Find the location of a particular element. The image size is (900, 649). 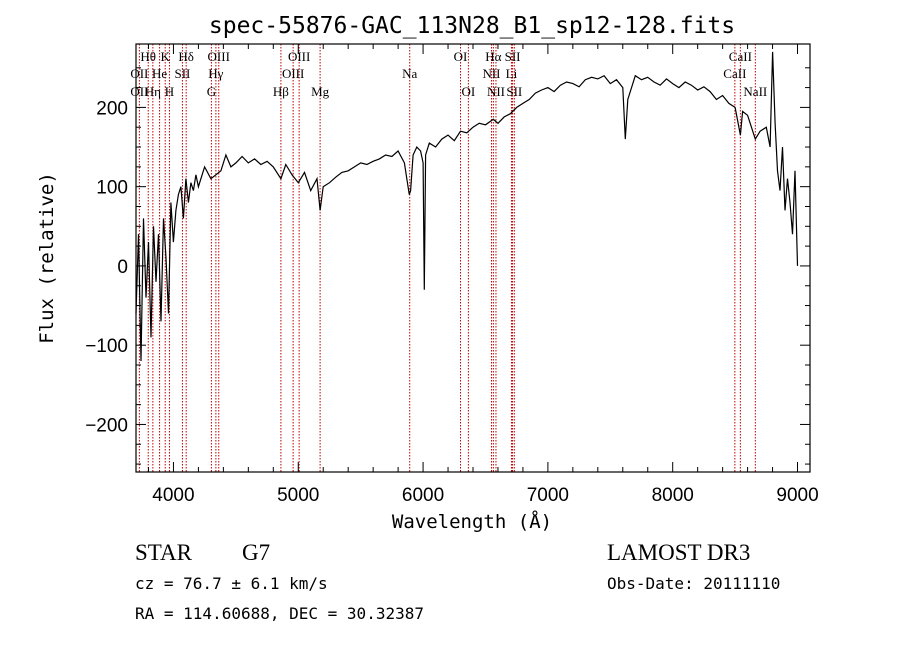

x-tick-label: 9000 is located at coordinates (797, 495).